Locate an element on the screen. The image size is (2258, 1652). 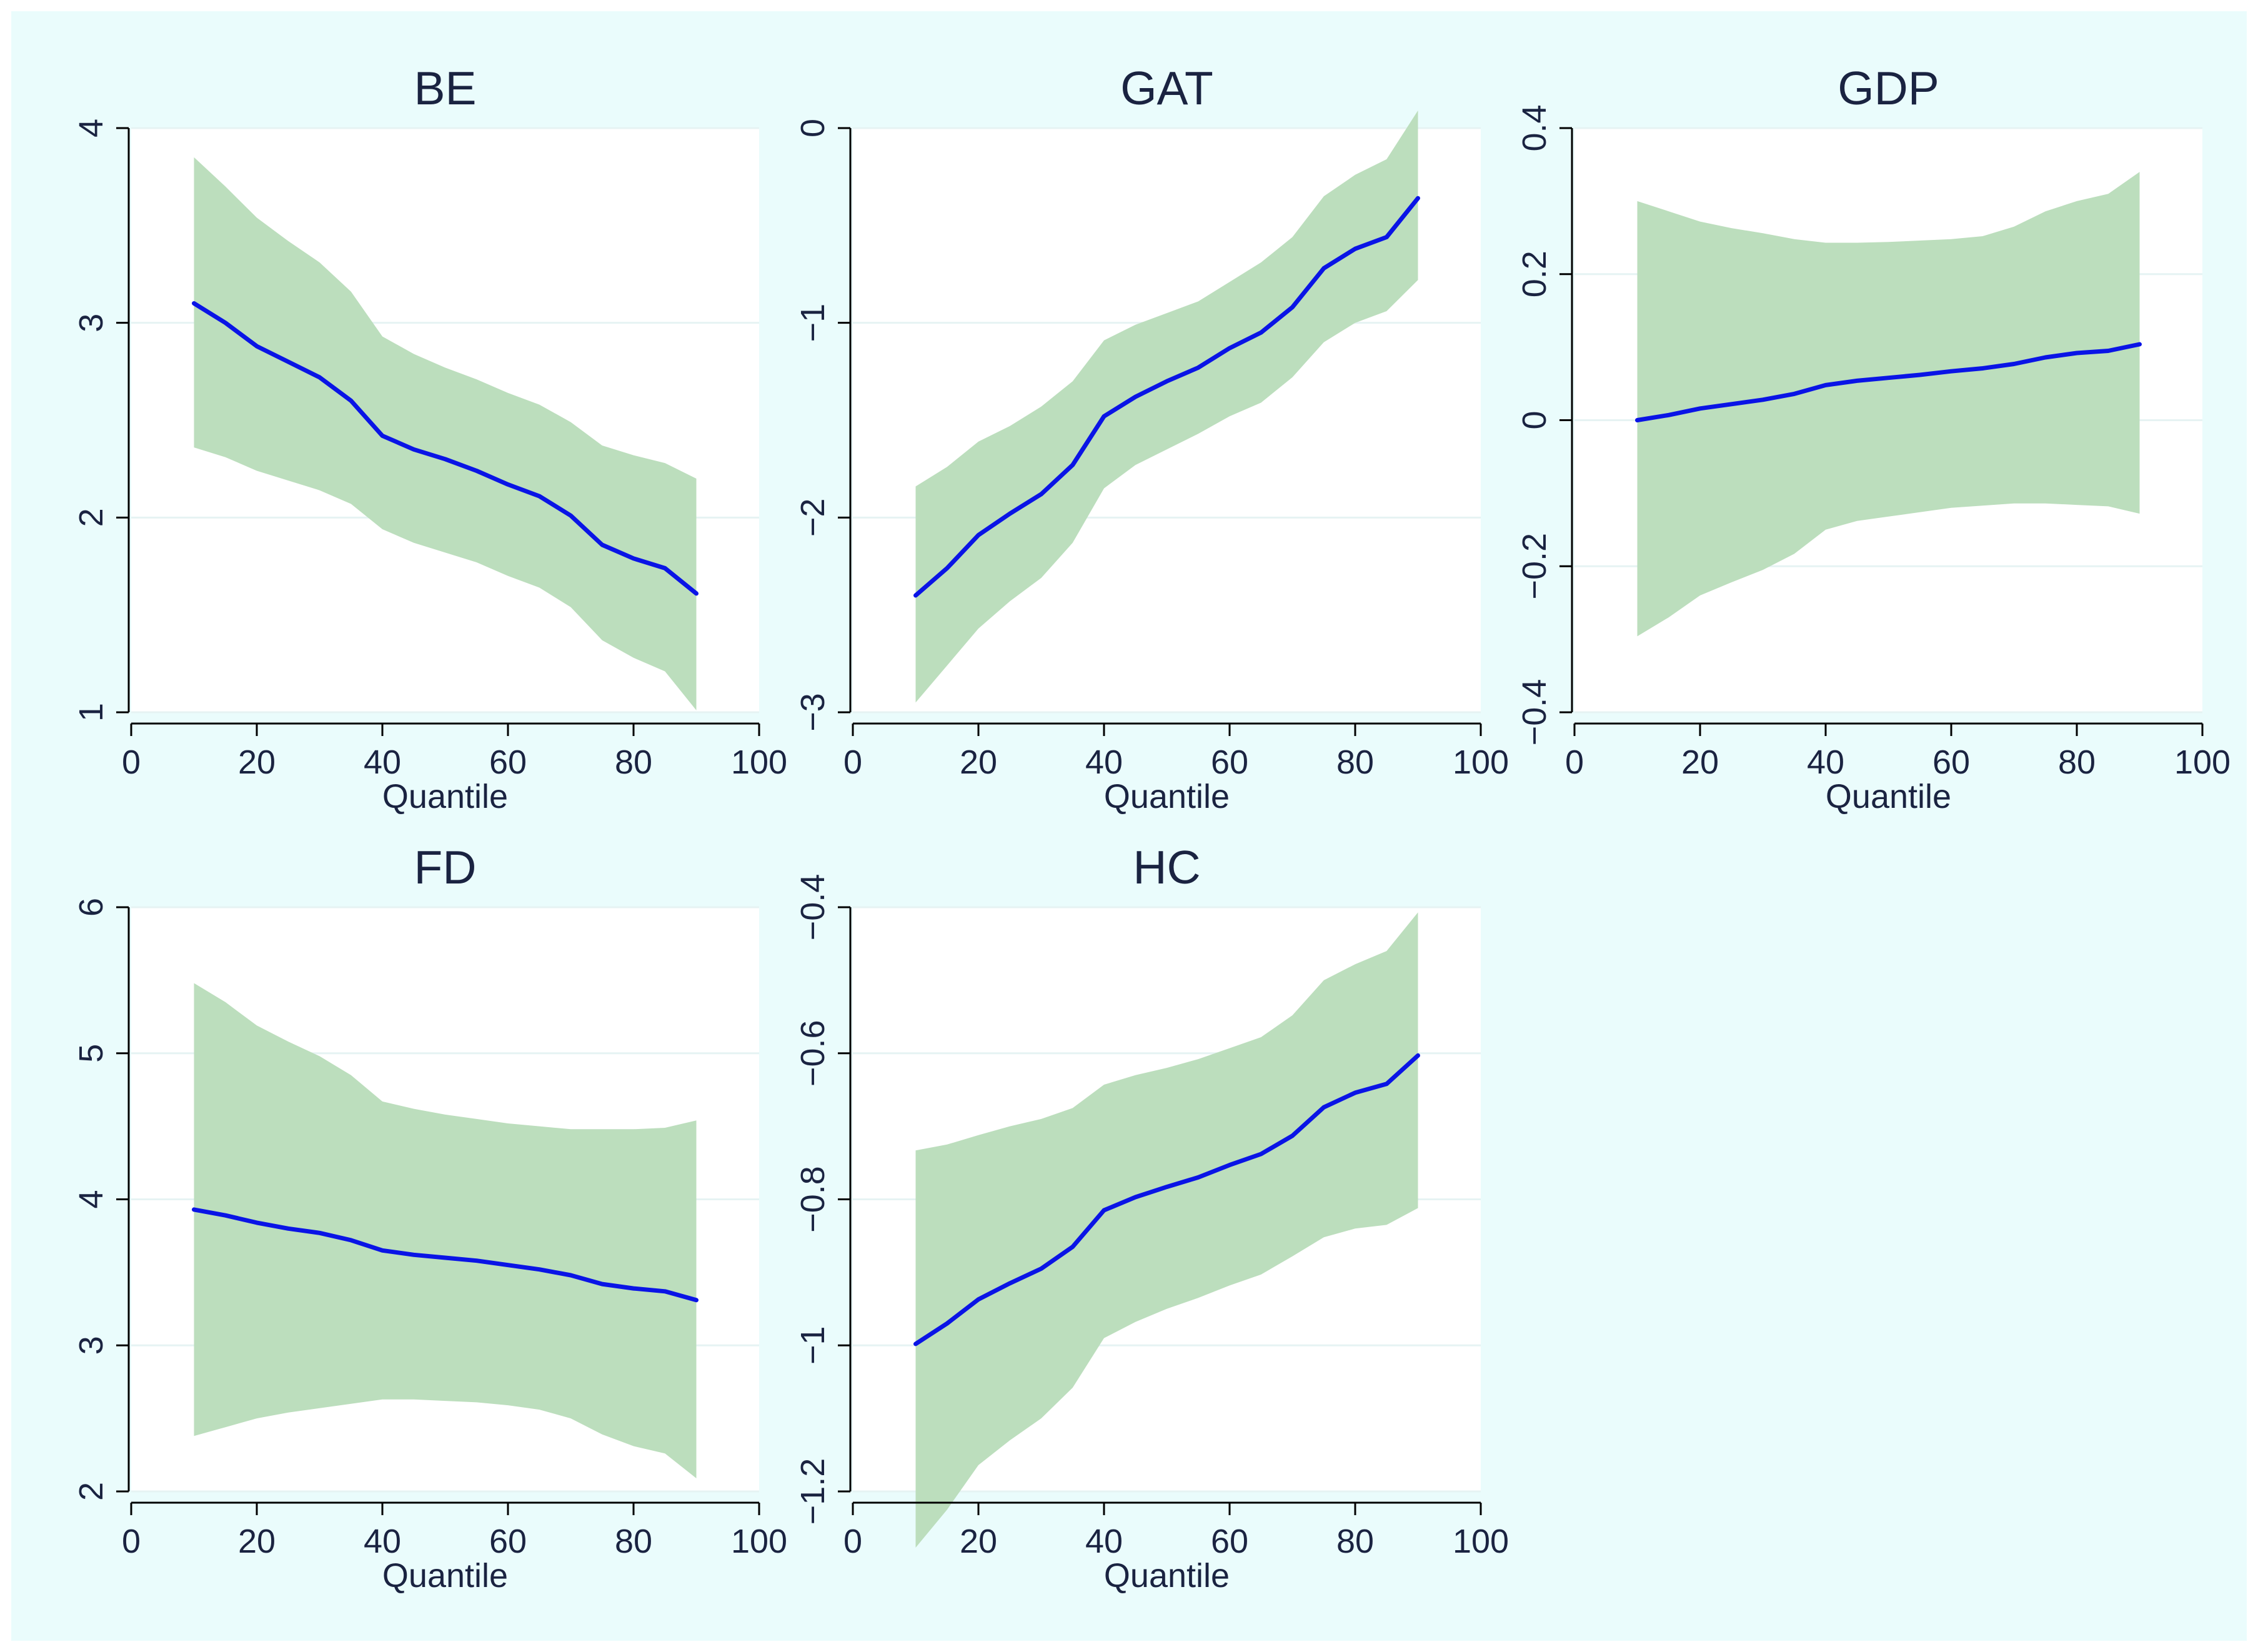
panel-title: GDP is located at coordinates (1888, 88).